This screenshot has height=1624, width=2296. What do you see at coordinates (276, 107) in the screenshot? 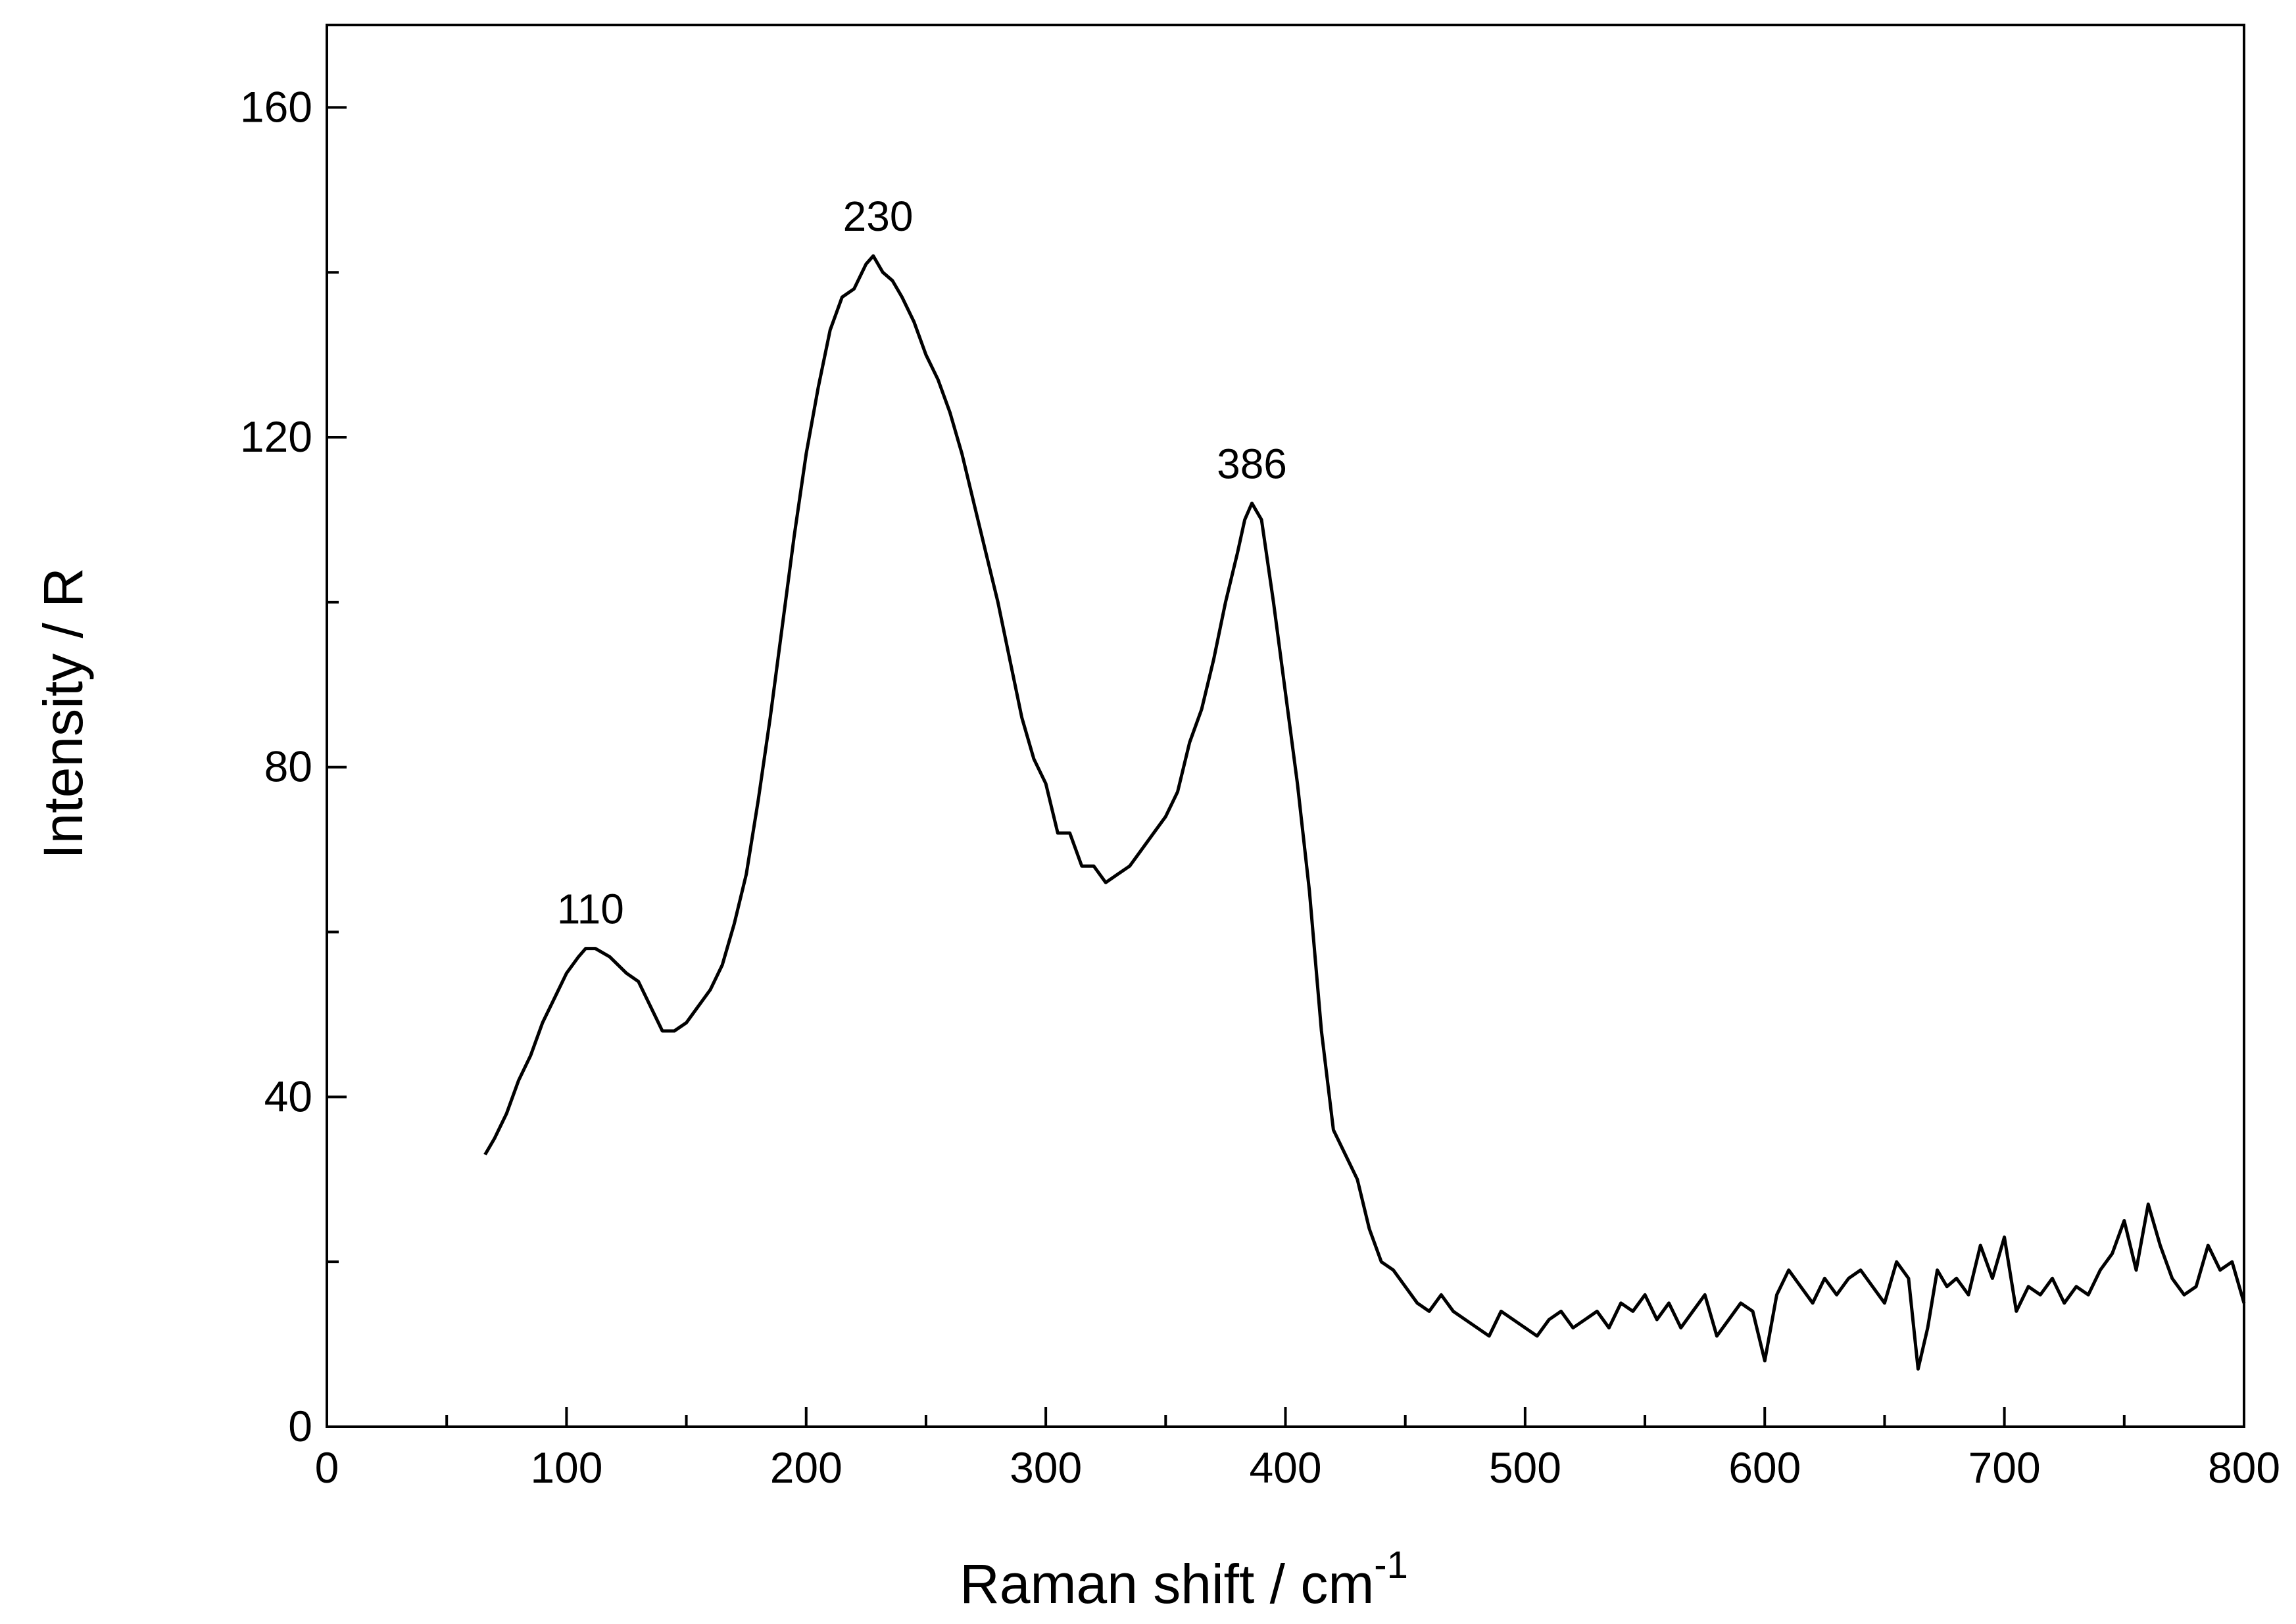
I see `y-tick-label: 160` at bounding box center [276, 107].